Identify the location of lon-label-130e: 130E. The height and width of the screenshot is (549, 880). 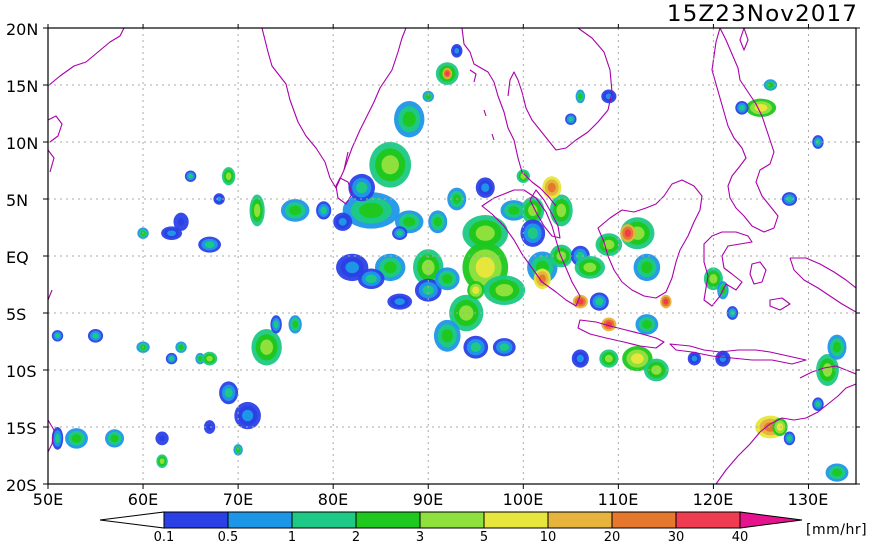
(808, 499).